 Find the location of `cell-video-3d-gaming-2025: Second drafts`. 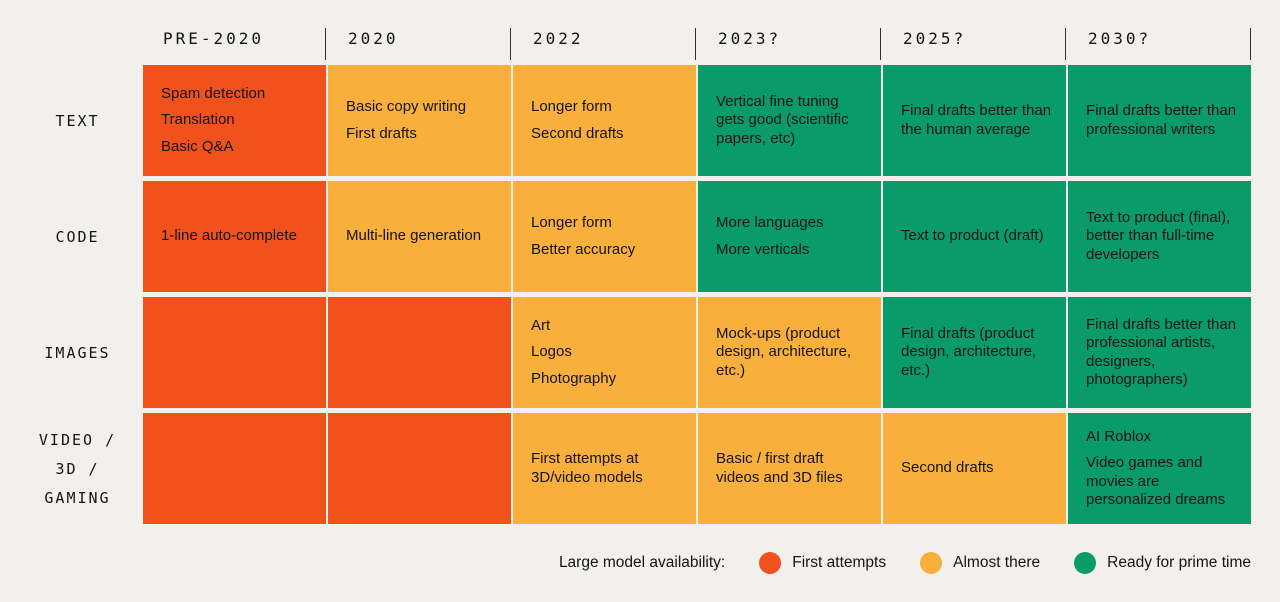

cell-video-3d-gaming-2025: Second drafts is located at coordinates (974, 468).